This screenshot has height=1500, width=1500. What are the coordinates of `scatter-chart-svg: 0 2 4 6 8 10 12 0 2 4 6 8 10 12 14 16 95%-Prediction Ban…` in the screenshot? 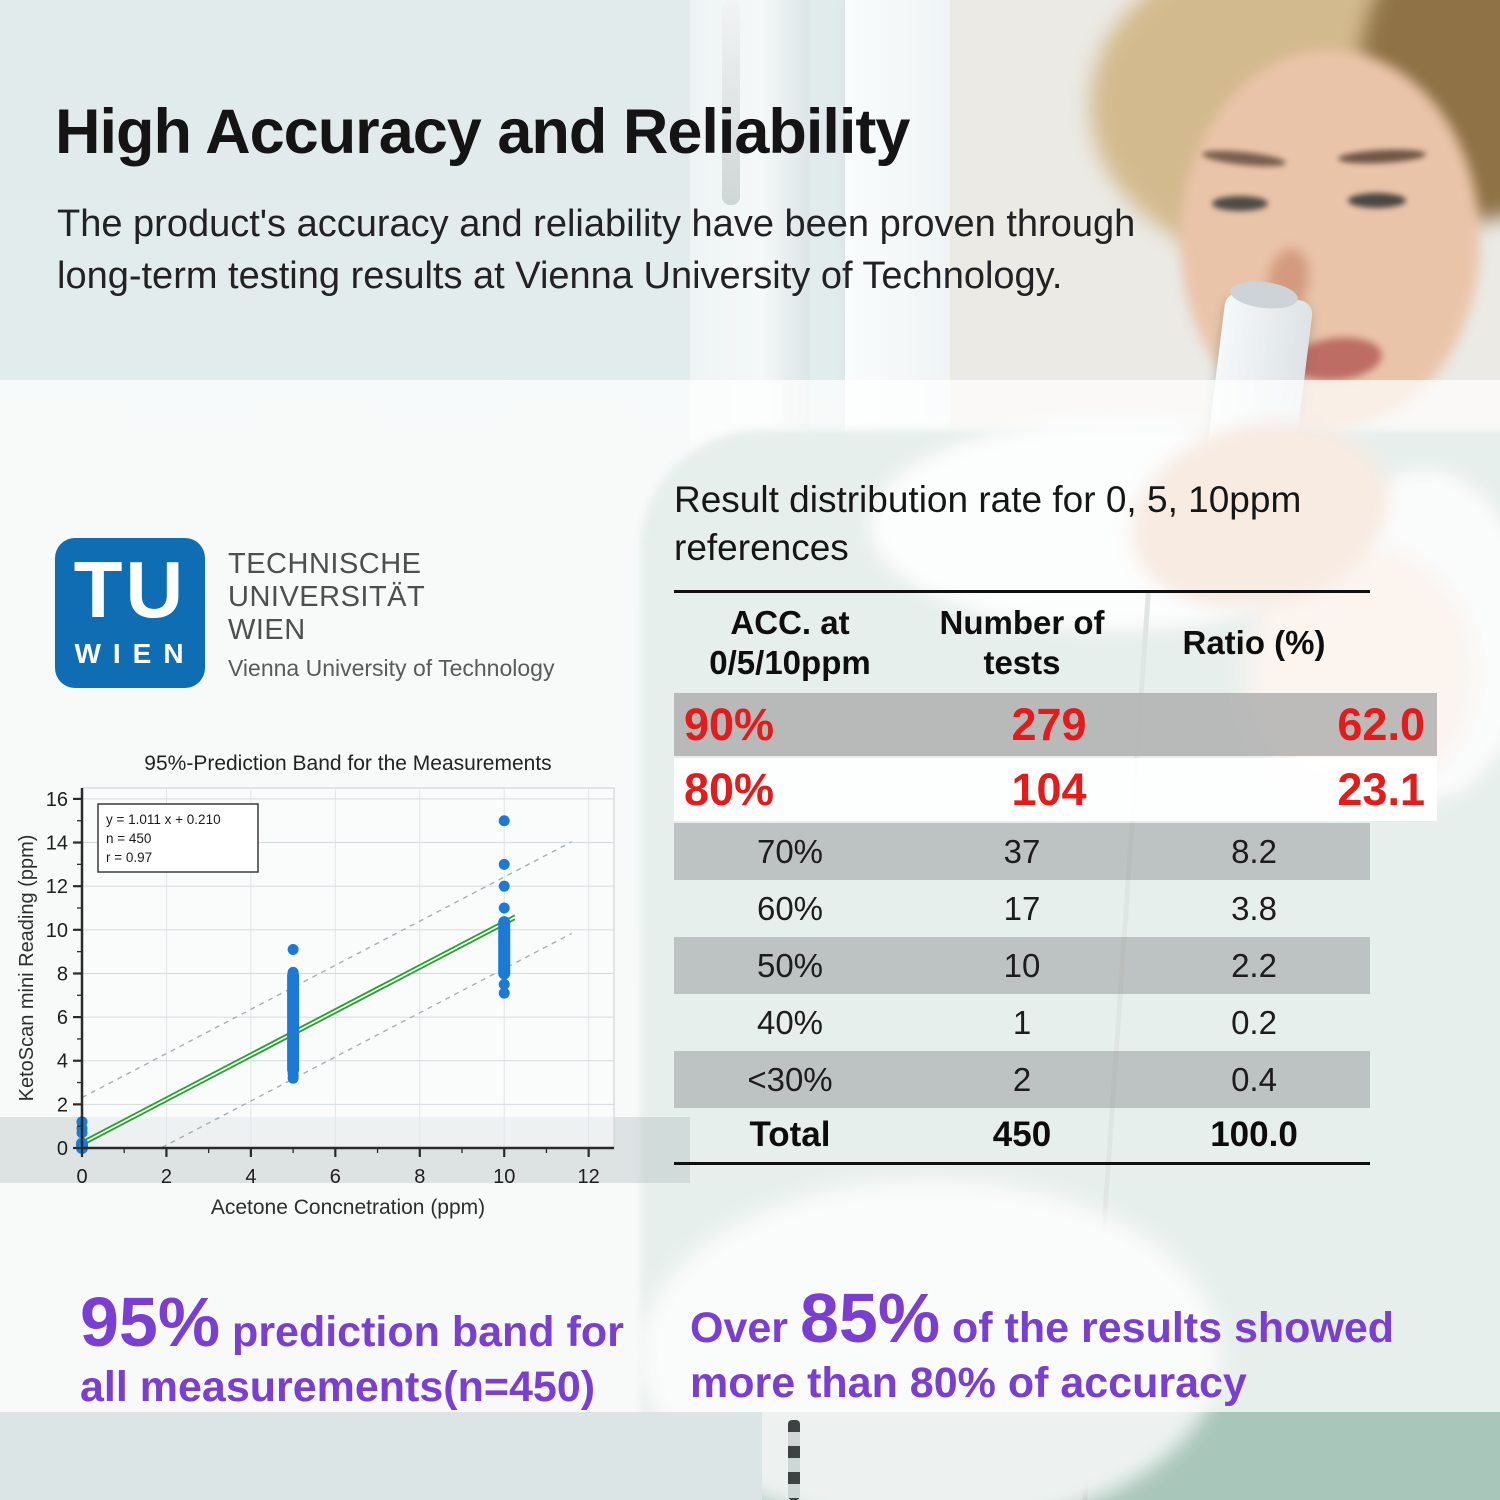 It's located at (315, 985).